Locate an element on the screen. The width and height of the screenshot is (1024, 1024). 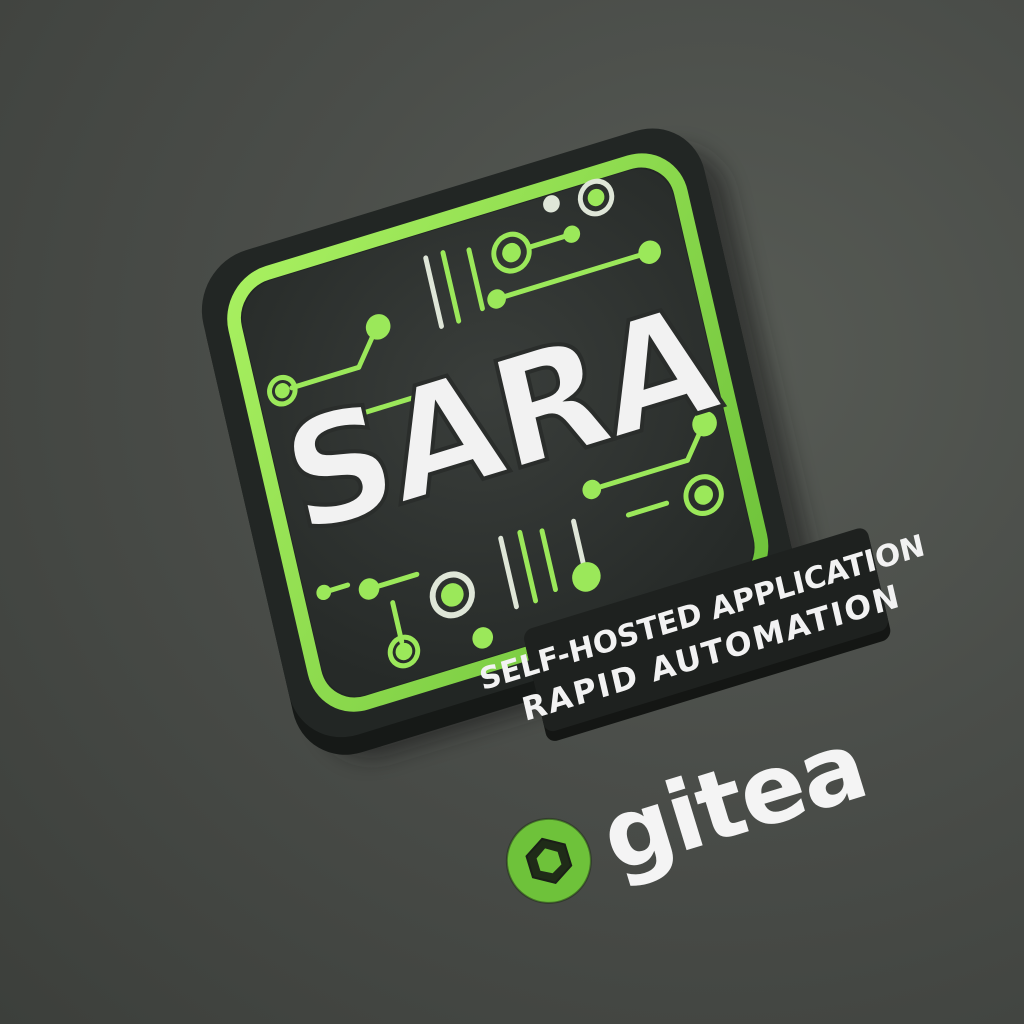
gitea-brand: gitea is located at coordinates (691, 806).